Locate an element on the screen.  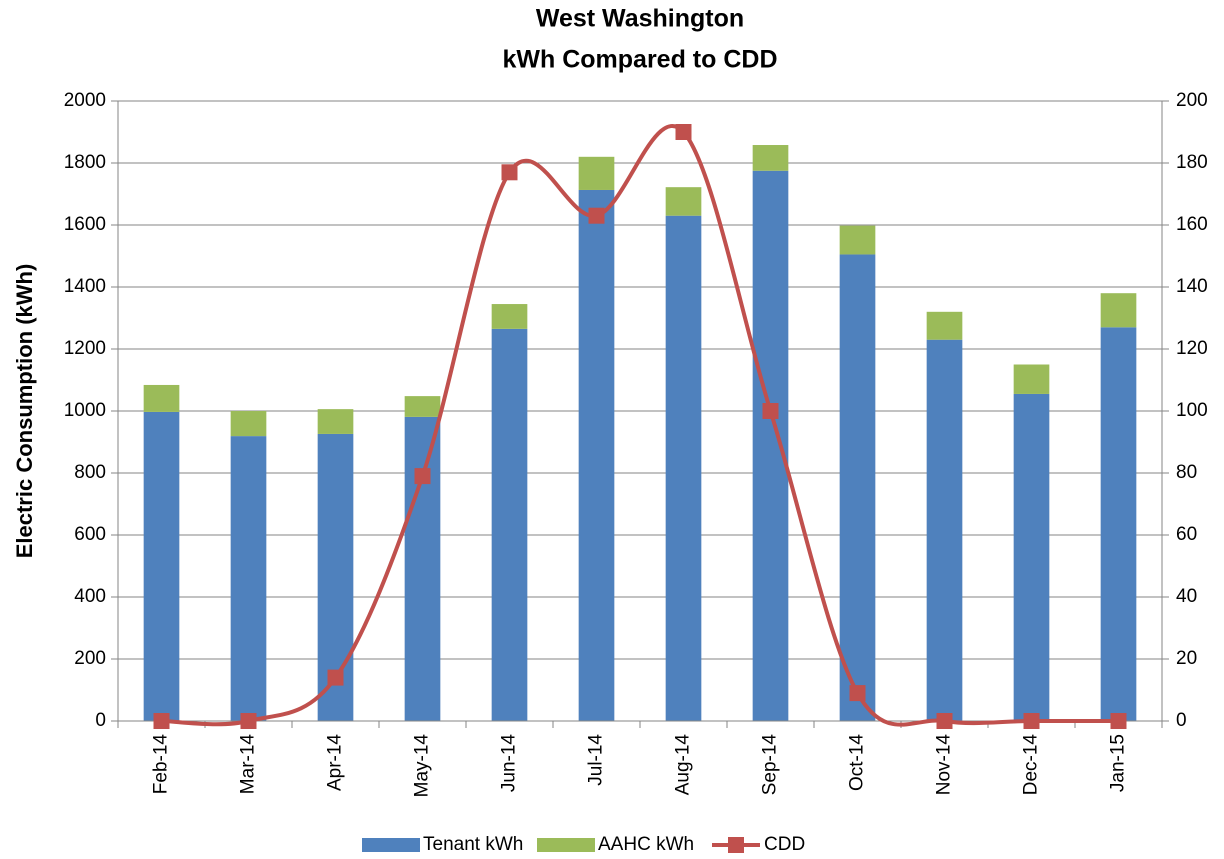
legend-label: Tenant kWh is located at coordinates (473, 844).